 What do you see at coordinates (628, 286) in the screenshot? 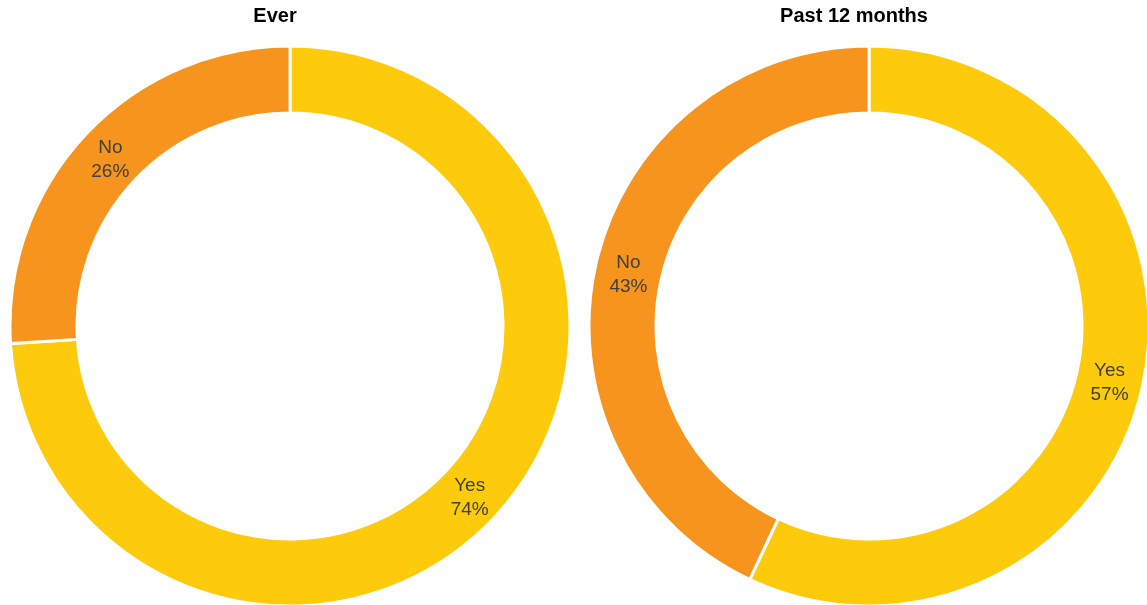
I see `data-label: 43%` at bounding box center [628, 286].